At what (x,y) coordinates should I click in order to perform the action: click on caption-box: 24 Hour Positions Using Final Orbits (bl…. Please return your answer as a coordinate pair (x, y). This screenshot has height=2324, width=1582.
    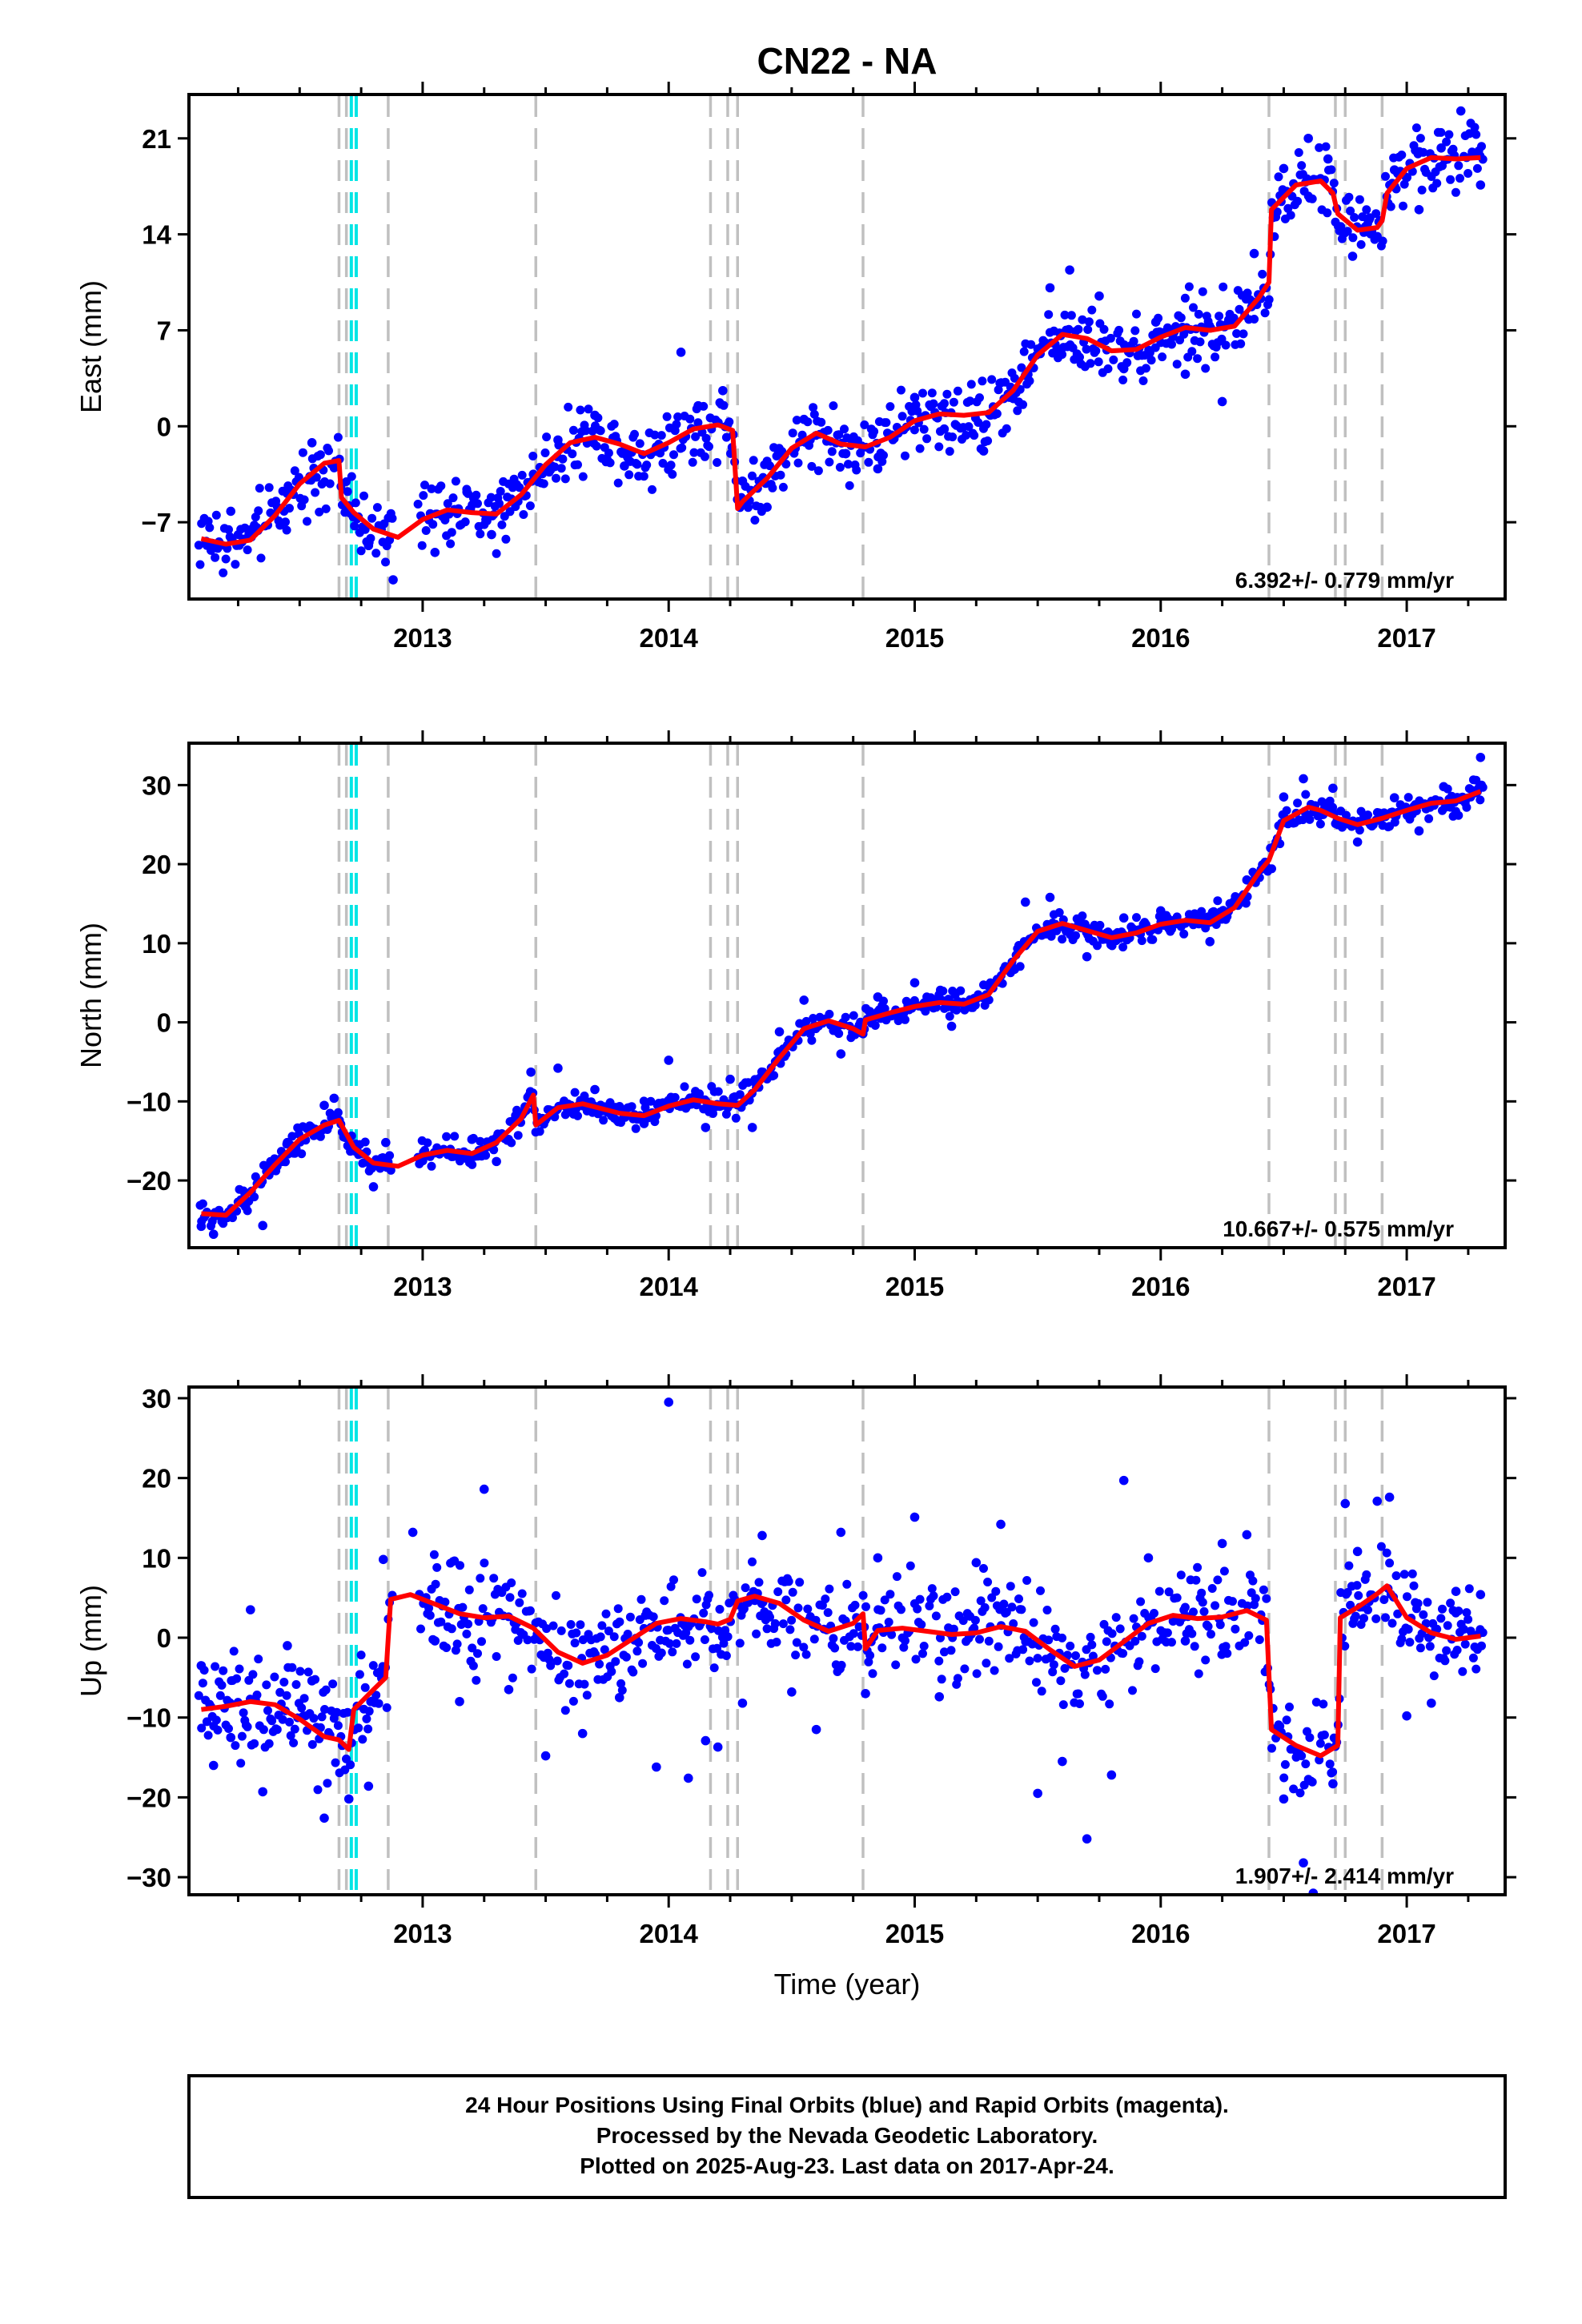
    Looking at the image, I should click on (847, 2136).